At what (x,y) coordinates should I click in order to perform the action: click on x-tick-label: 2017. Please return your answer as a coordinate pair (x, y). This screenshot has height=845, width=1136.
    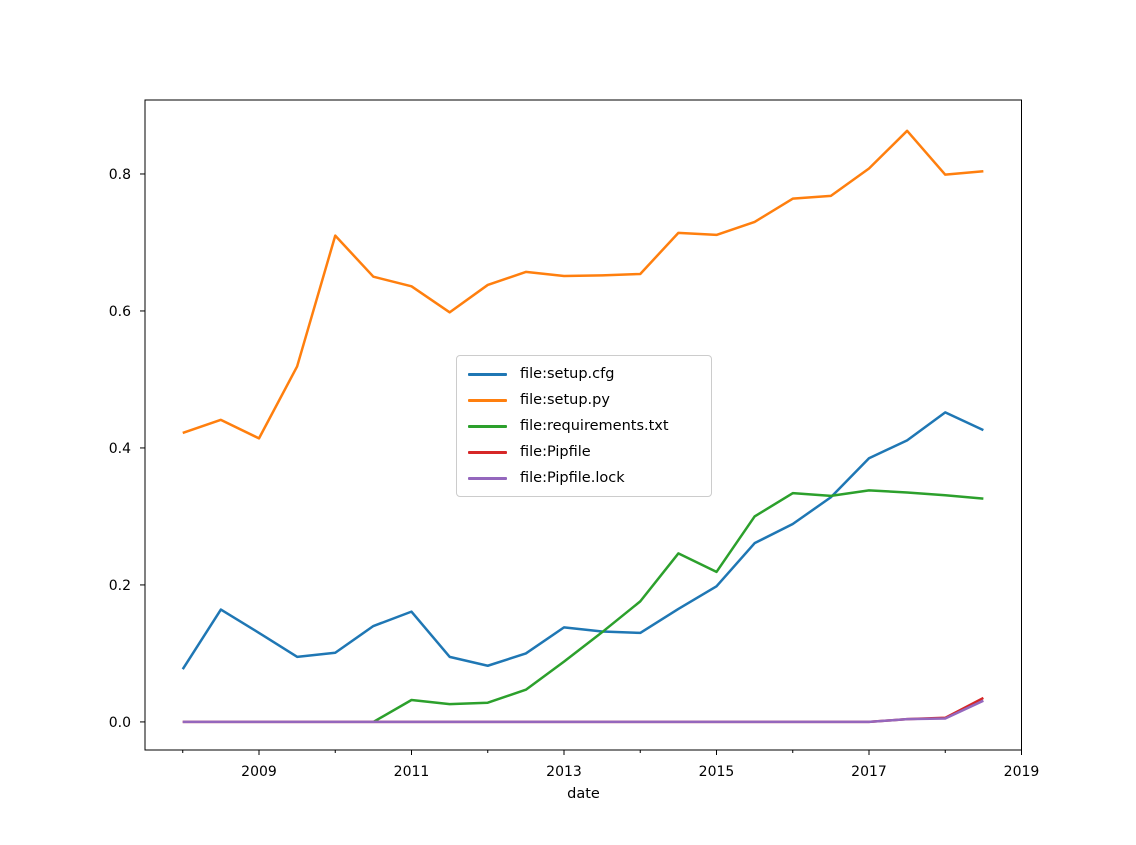
    Looking at the image, I should click on (869, 772).